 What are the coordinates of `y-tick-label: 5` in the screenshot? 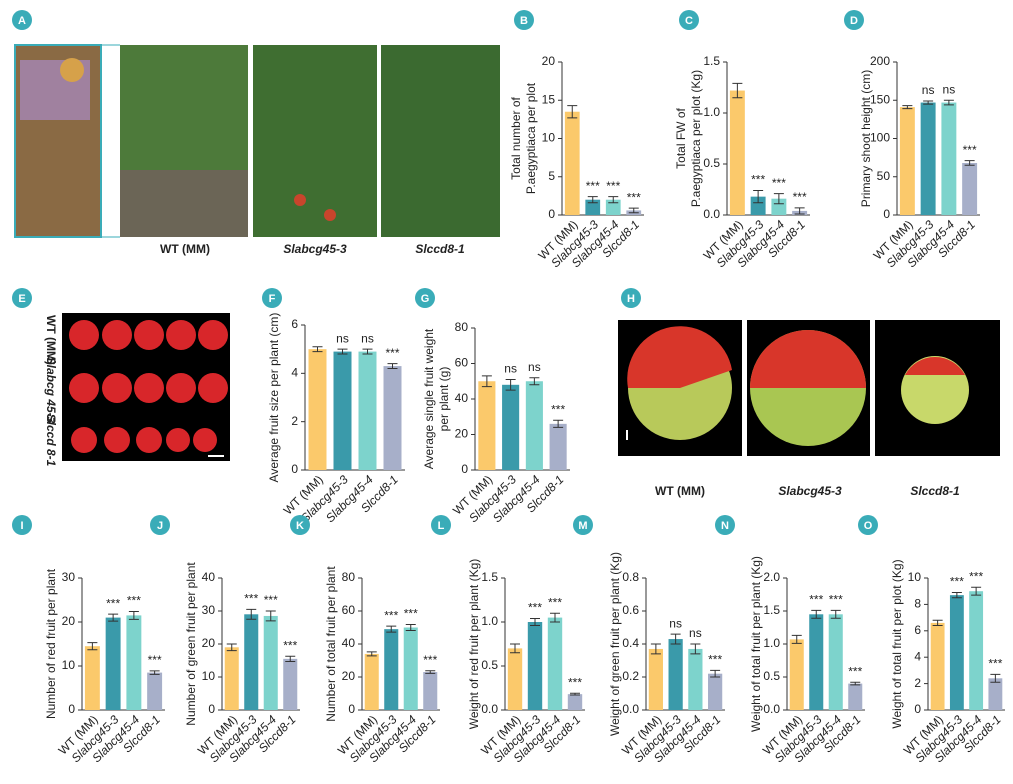 It's located at (551, 176).